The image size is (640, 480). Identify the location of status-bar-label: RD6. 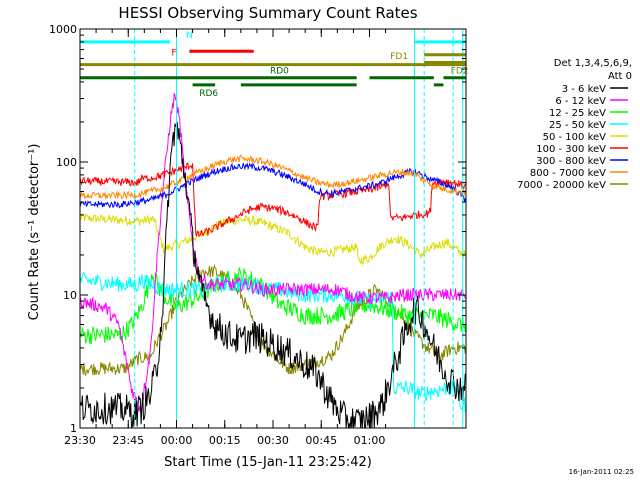
(208, 94).